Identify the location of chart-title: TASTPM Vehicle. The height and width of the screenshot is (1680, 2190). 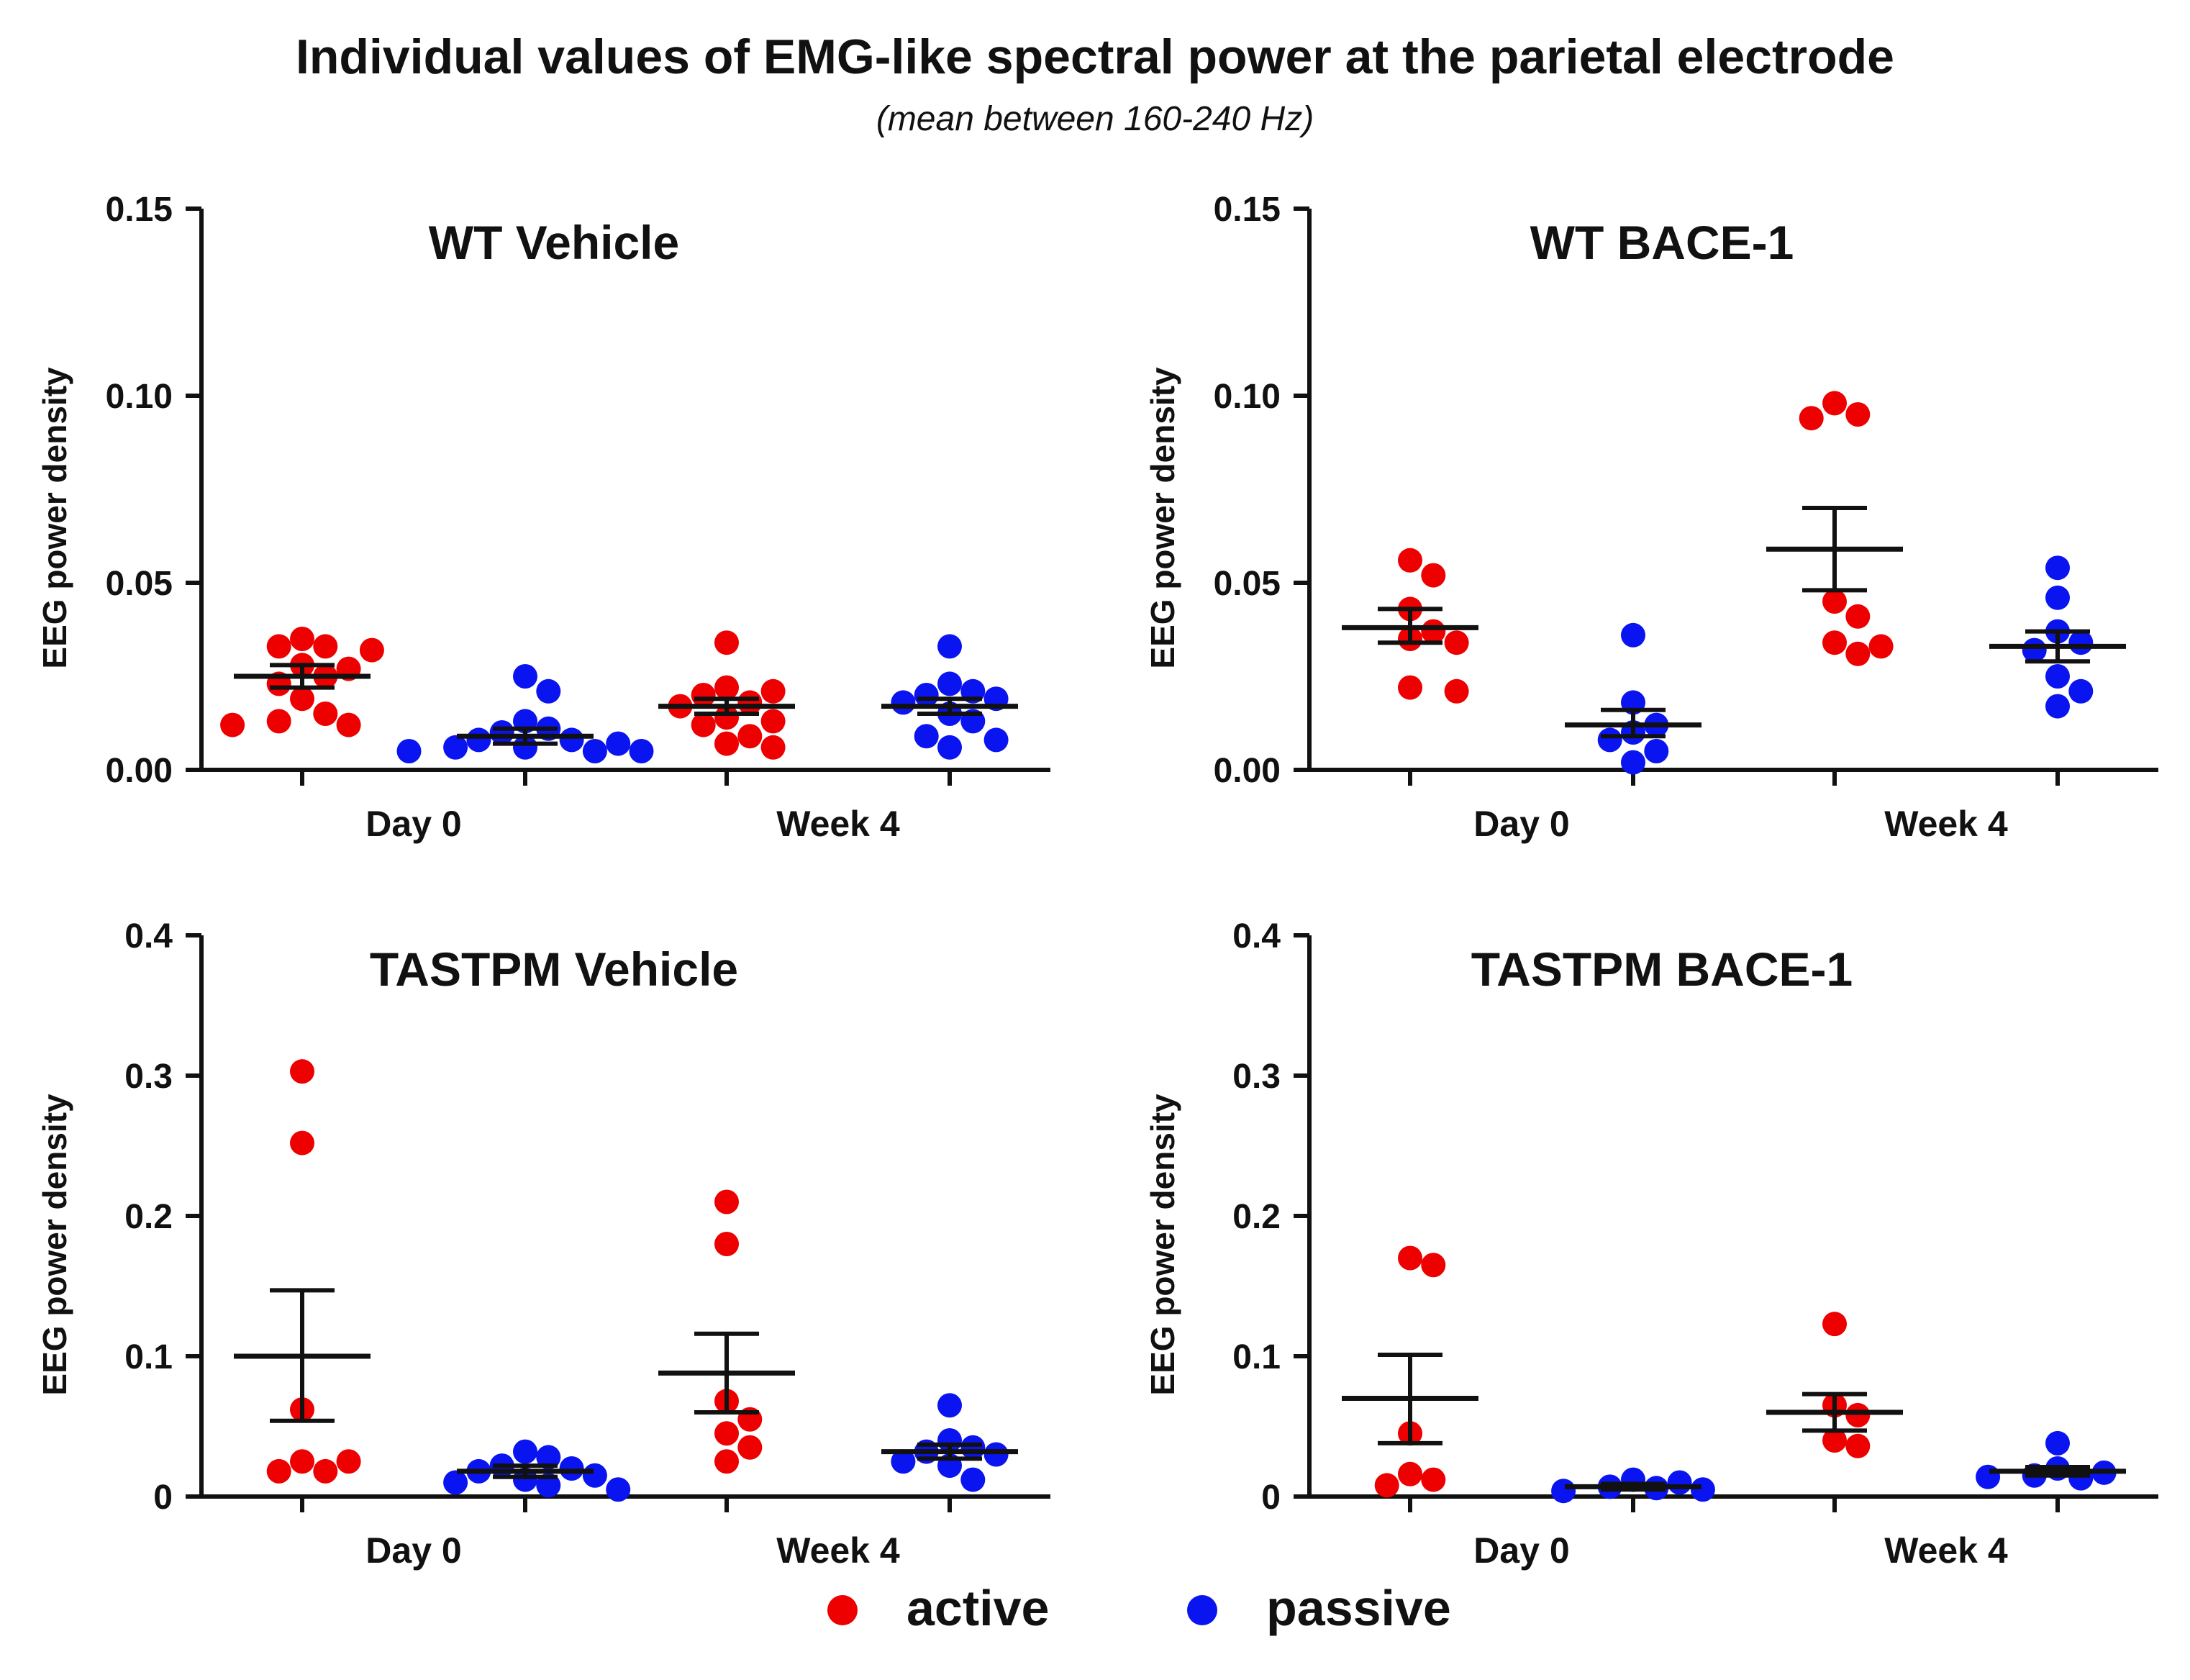
(554, 969).